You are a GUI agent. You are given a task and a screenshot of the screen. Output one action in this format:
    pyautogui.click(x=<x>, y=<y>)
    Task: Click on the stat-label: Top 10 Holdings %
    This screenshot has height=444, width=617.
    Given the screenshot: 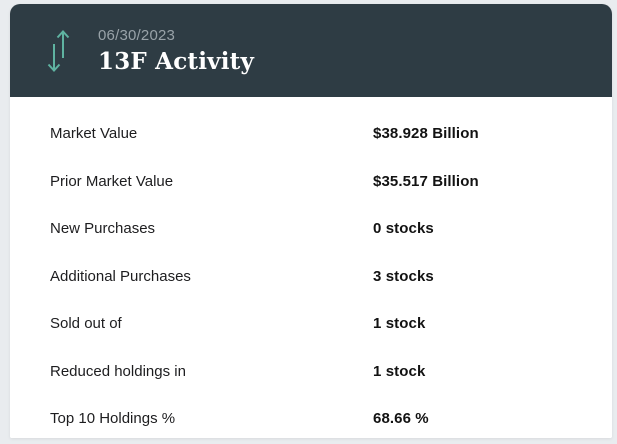 What is the action you would take?
    pyautogui.click(x=113, y=419)
    